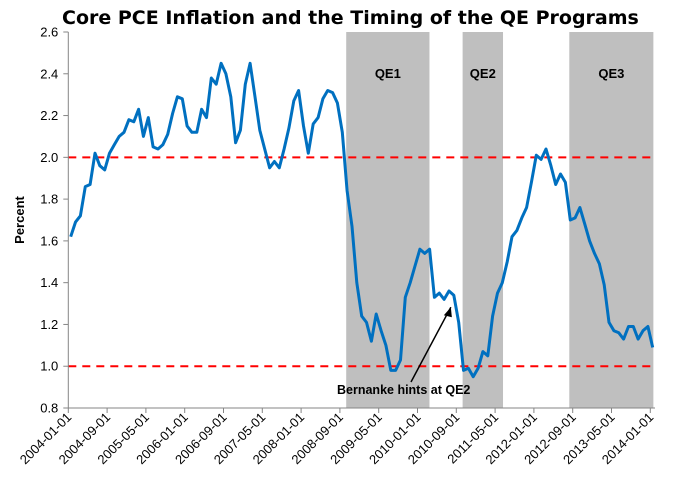  I want to click on shaded-region-qe2, so click(483, 220).